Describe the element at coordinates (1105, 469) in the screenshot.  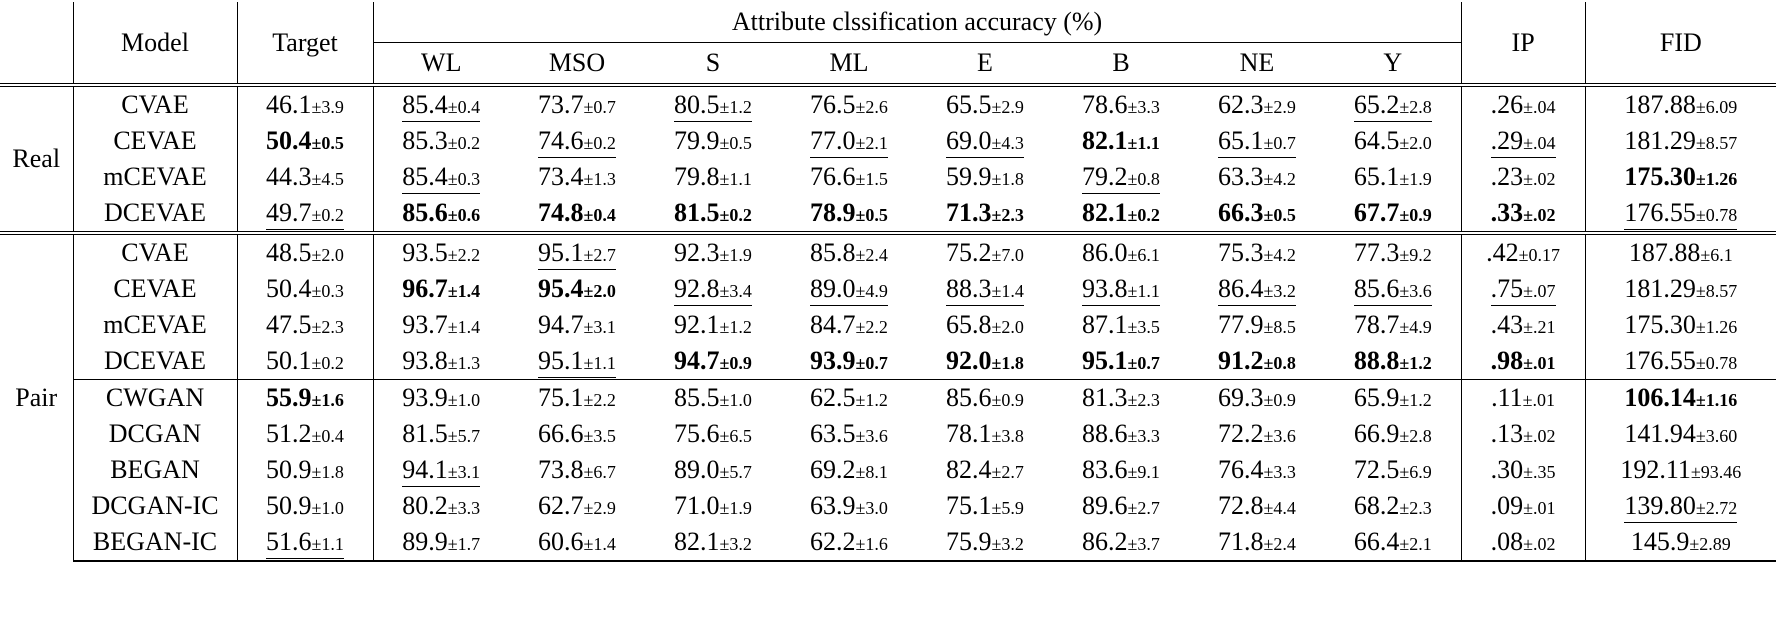
I see `score-value: 83.6` at that location.